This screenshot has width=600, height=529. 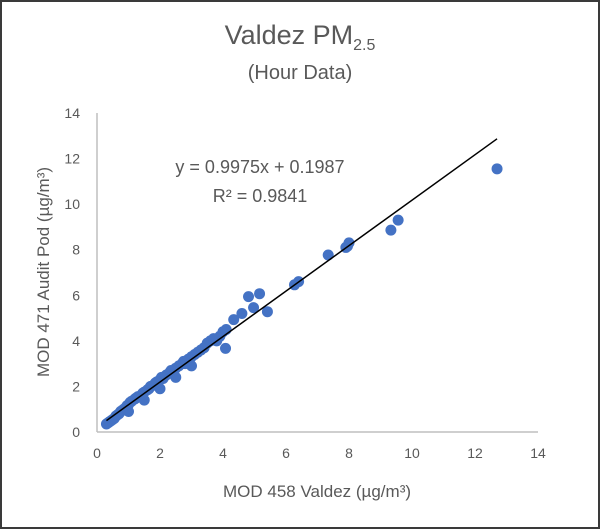 What do you see at coordinates (43, 272) in the screenshot?
I see `y-axis-label: MOD 471 Audit Pod (µg/m³)` at bounding box center [43, 272].